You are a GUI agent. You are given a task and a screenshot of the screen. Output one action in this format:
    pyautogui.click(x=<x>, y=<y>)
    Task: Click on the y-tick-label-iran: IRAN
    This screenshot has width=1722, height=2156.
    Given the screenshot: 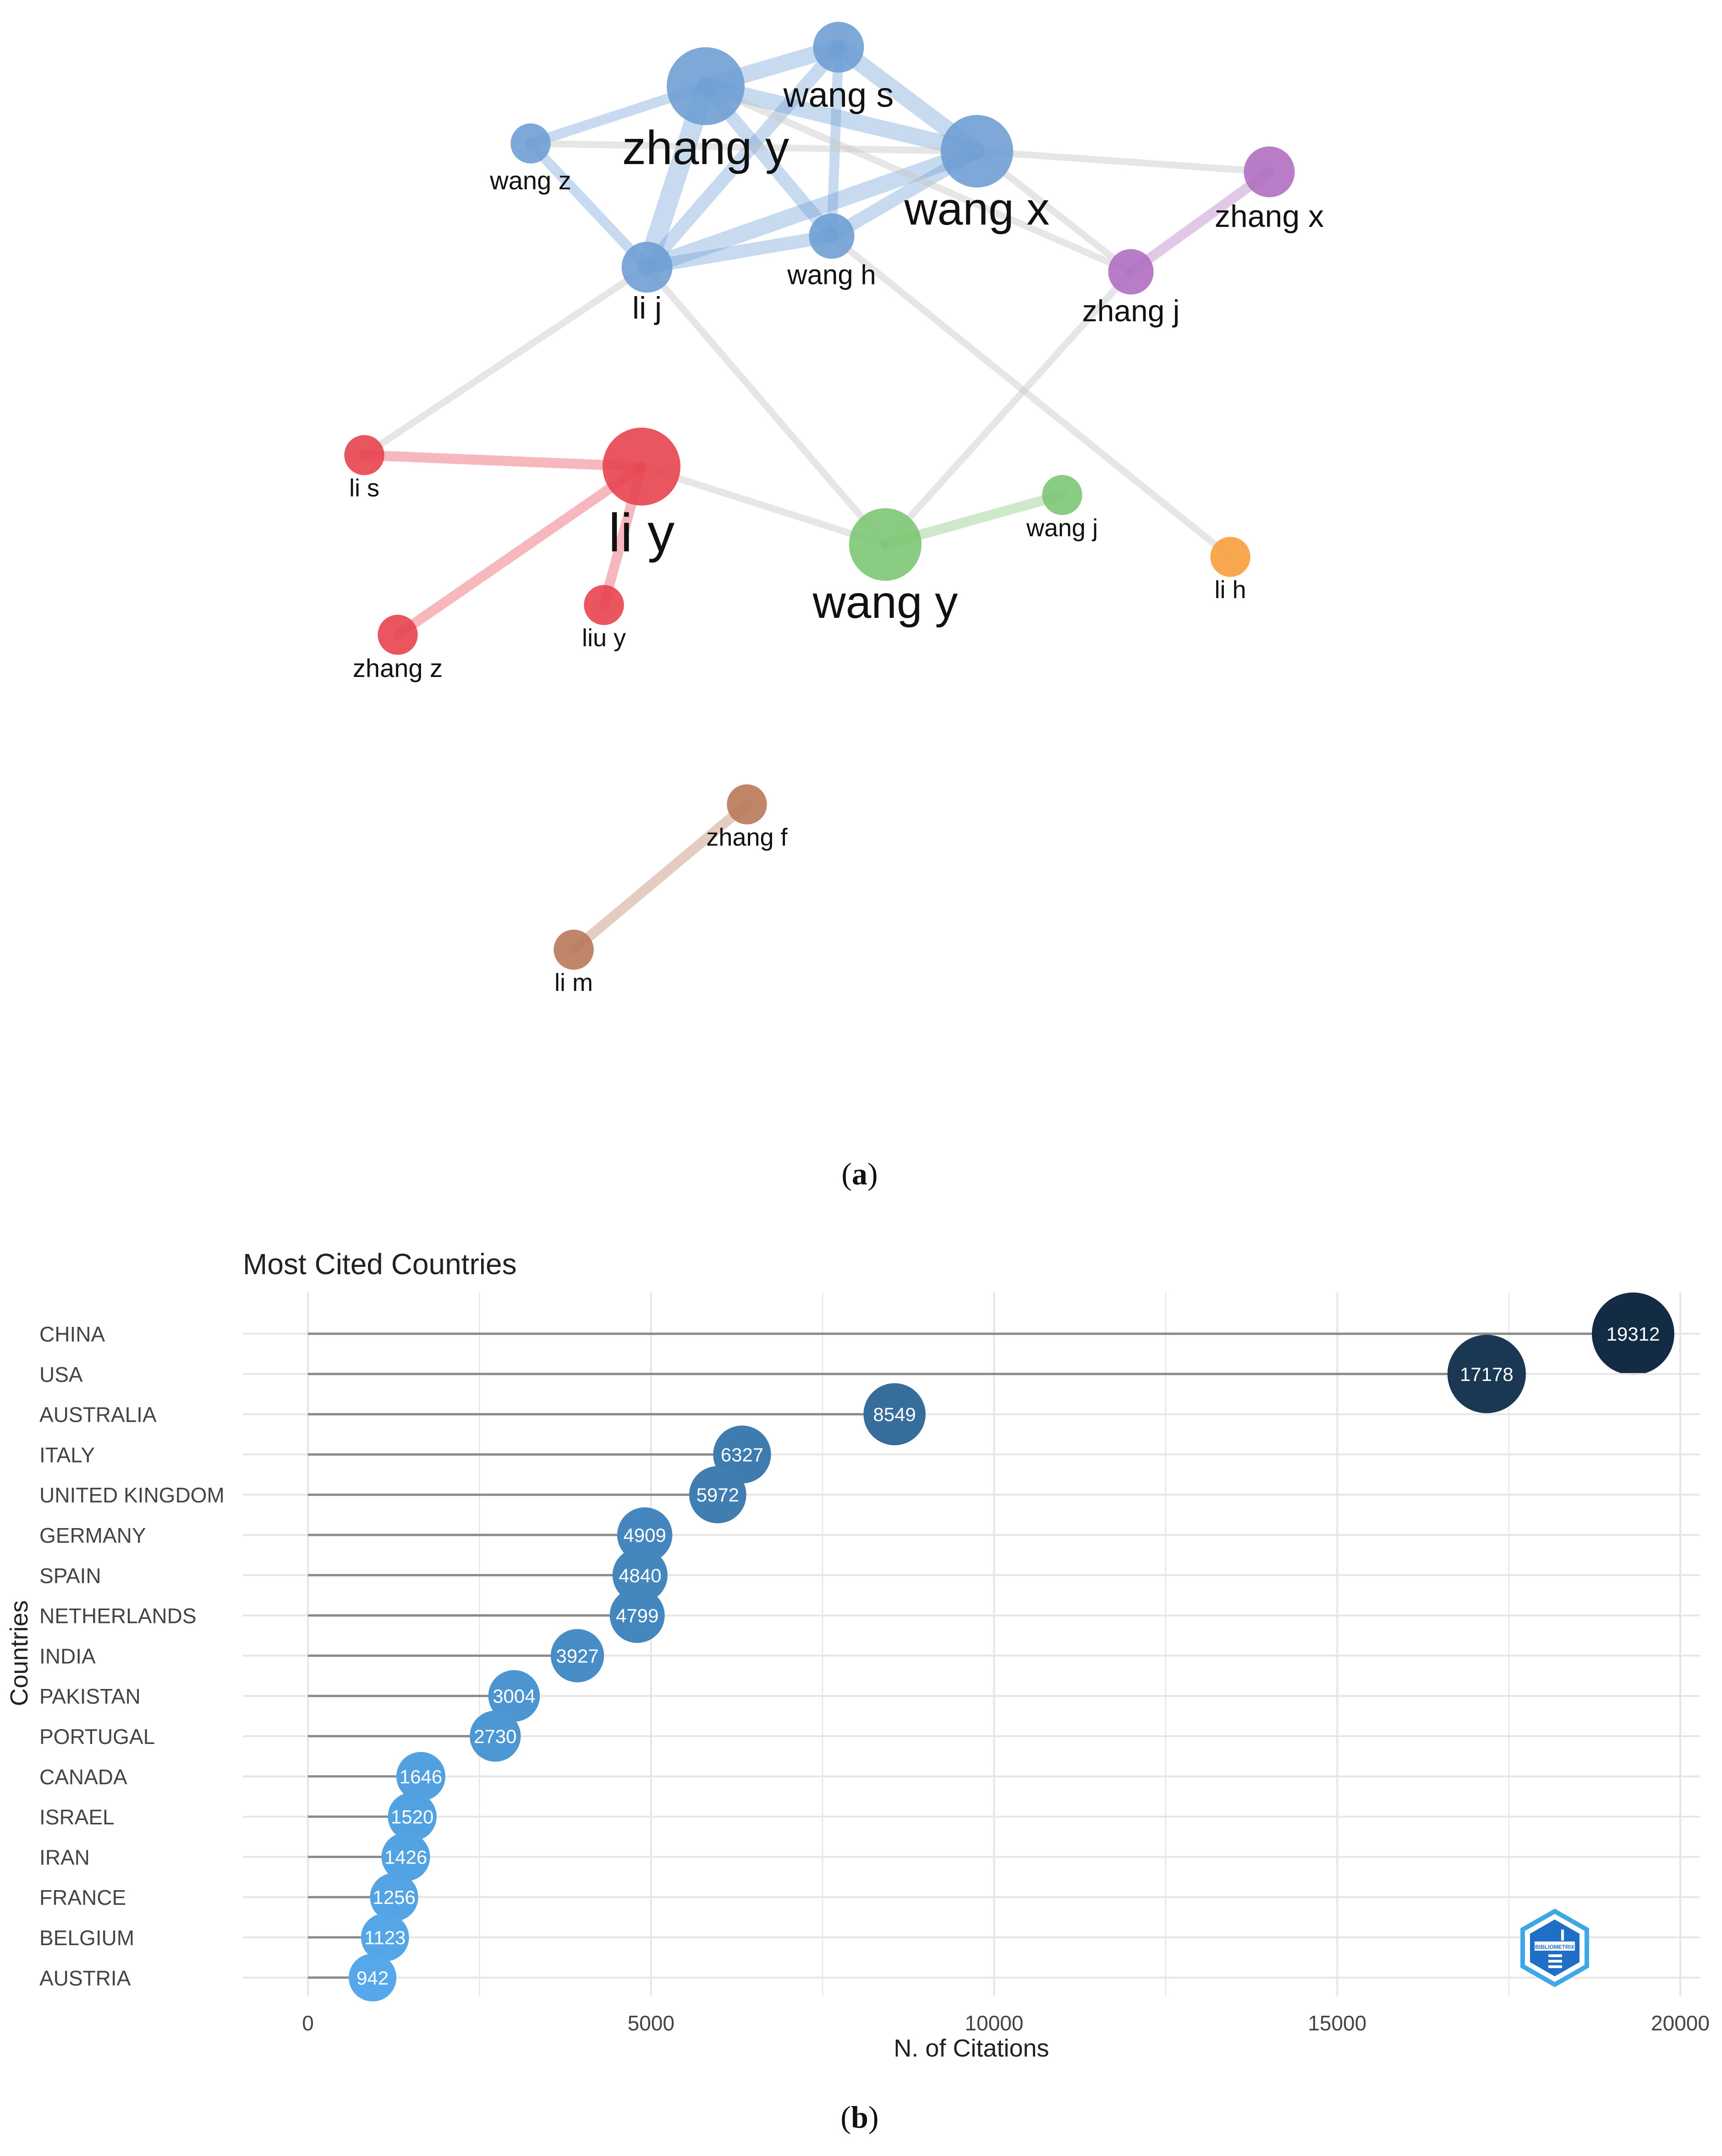 What is the action you would take?
    pyautogui.click(x=64, y=1857)
    